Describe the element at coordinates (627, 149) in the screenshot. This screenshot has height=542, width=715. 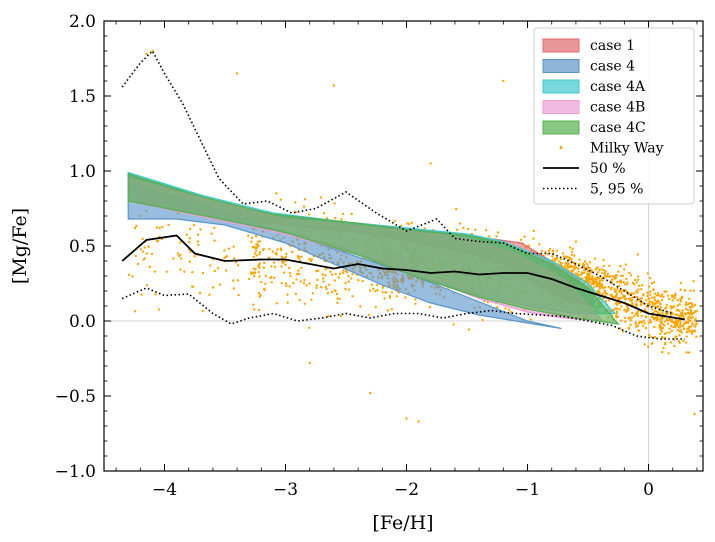
I see `legend-label-milky-way: Milky Way` at that location.